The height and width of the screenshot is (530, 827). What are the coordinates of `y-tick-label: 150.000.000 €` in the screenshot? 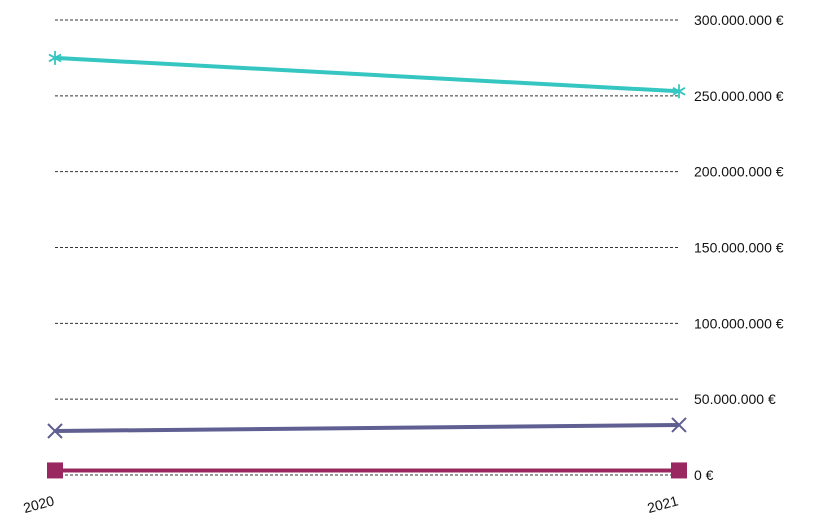 It's located at (739, 248).